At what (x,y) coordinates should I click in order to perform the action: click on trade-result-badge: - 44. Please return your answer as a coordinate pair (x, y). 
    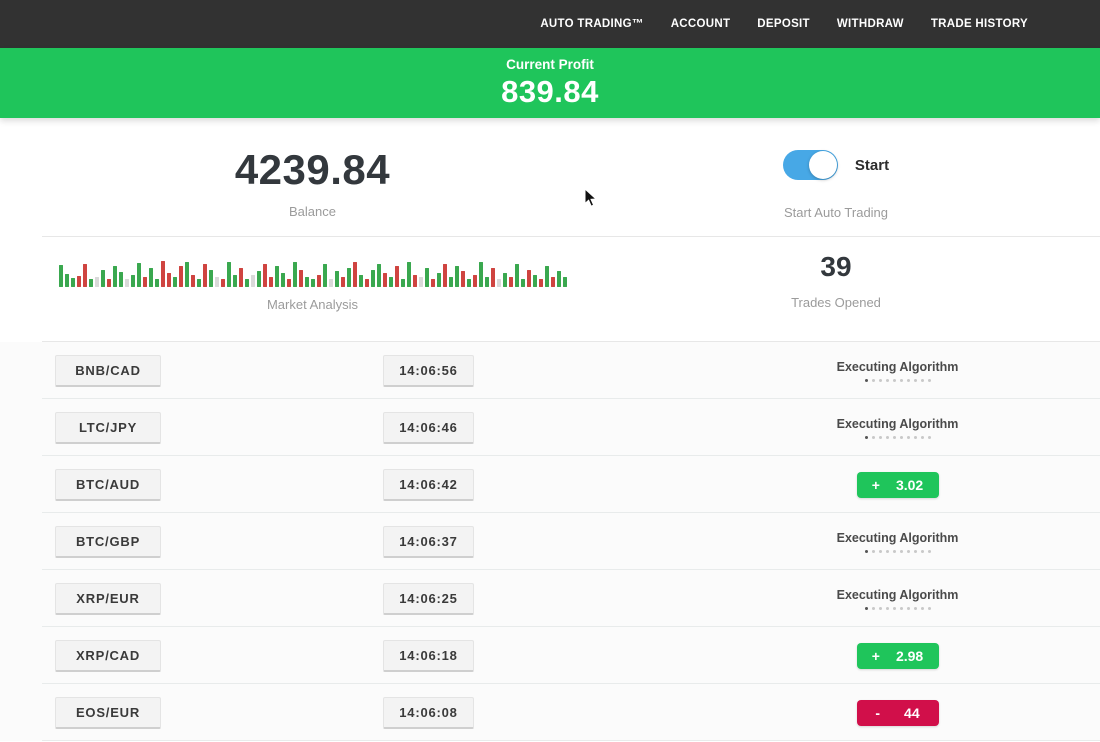
    Looking at the image, I should click on (897, 712).